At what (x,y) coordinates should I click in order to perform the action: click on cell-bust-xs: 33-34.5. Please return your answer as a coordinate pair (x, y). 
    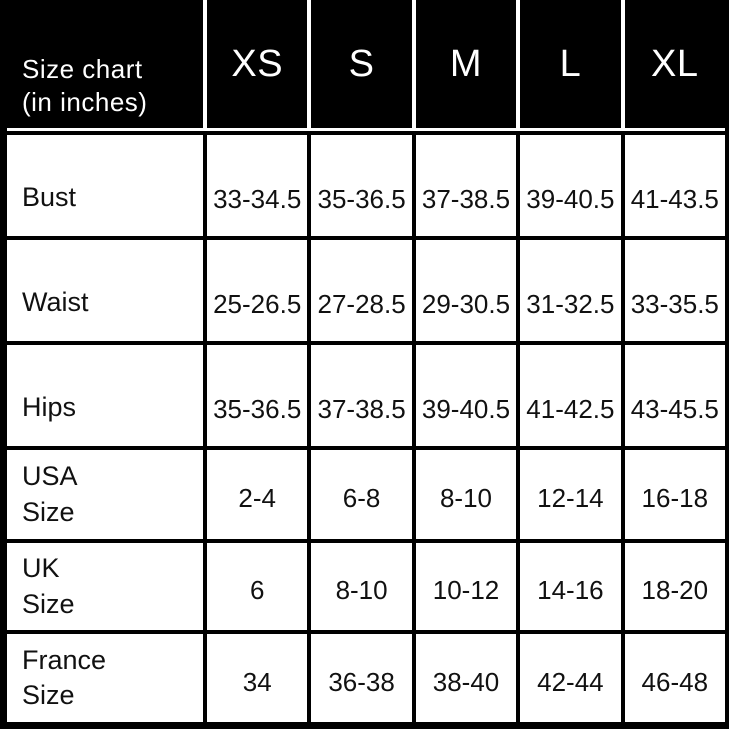
    Looking at the image, I should click on (257, 185).